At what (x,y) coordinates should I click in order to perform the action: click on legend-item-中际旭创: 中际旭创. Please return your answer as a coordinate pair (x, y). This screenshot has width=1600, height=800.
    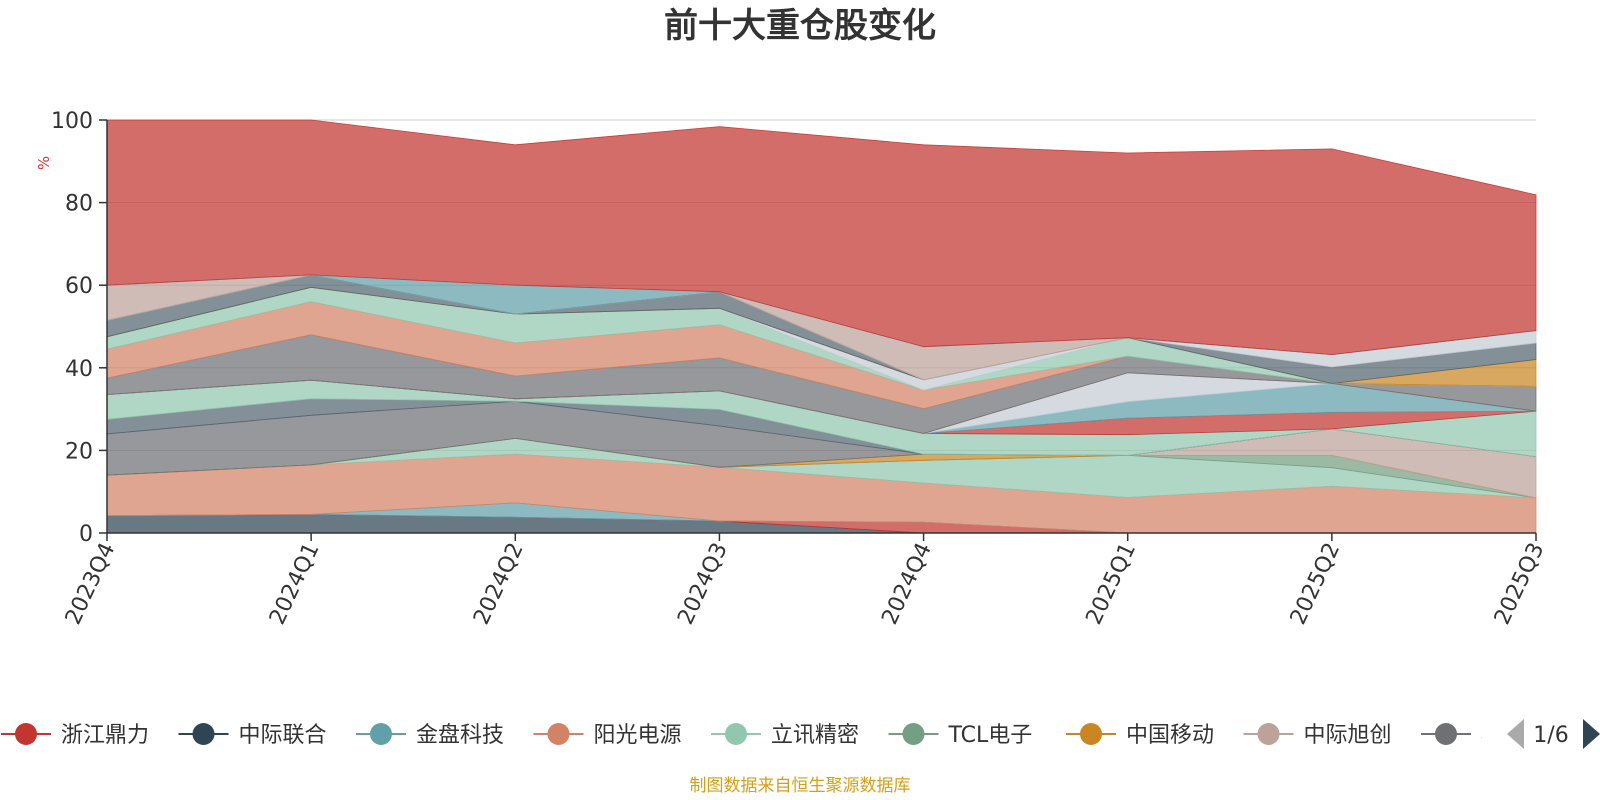
    Looking at the image, I should click on (1317, 735).